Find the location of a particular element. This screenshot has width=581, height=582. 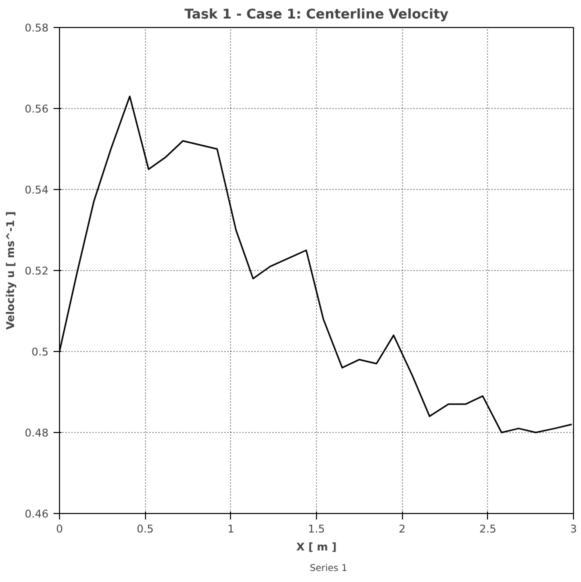

x-tick-label: 3 is located at coordinates (573, 529).